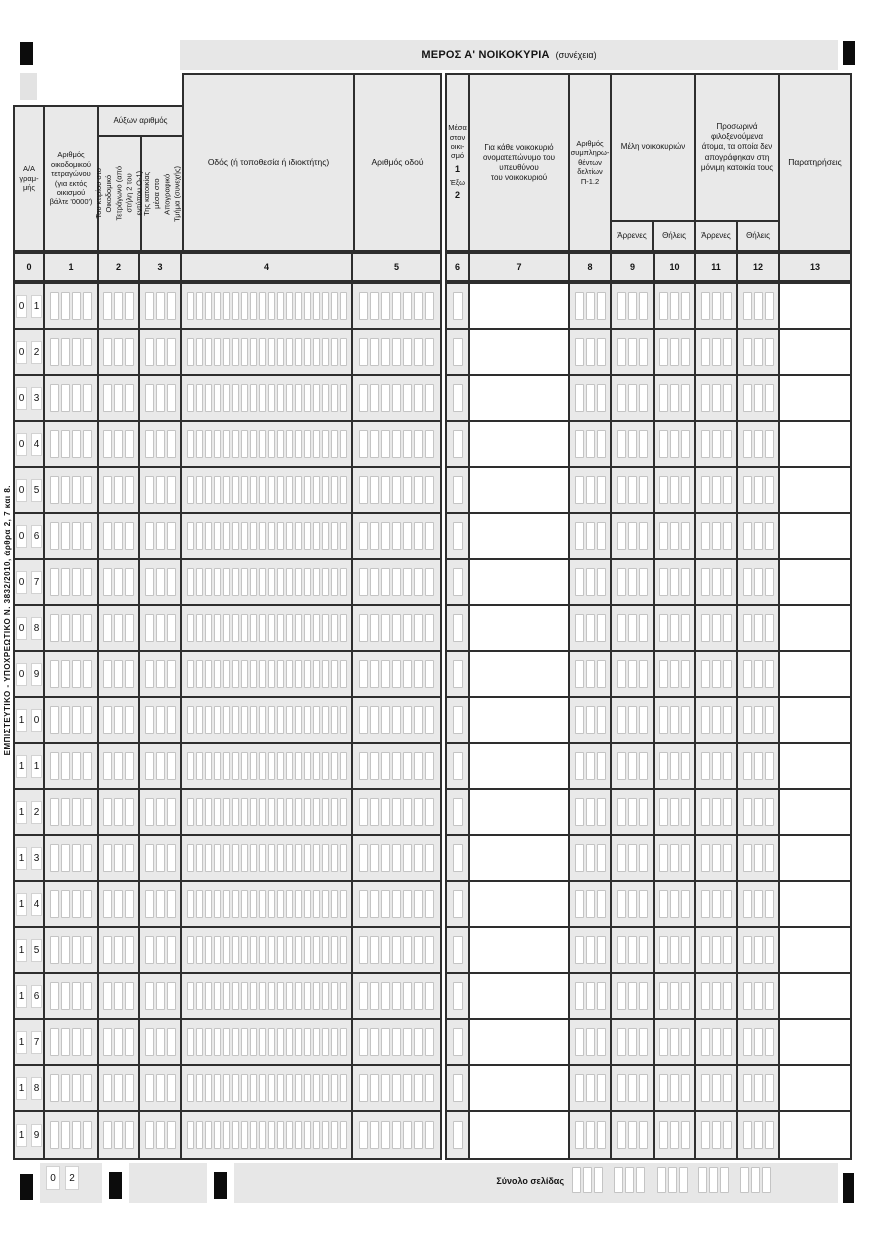  I want to click on field-cell-col3, so click(161, 904).